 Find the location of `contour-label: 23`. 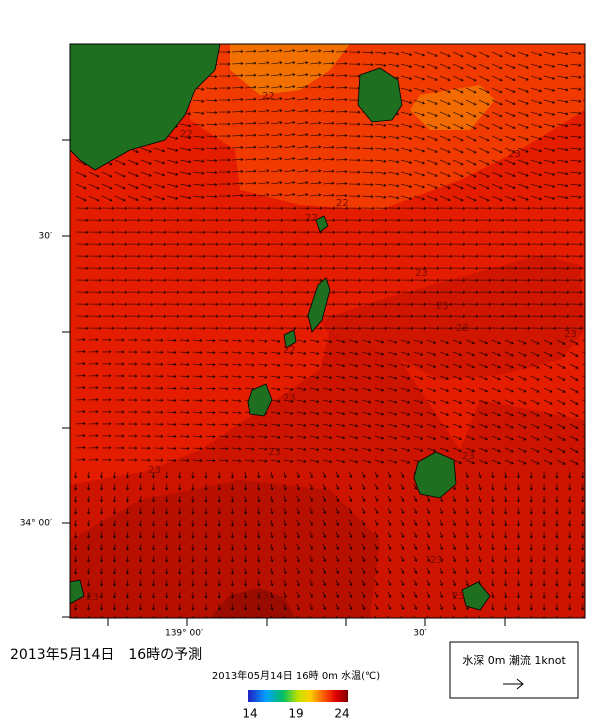

contour-label: 23 is located at coordinates (92, 597).